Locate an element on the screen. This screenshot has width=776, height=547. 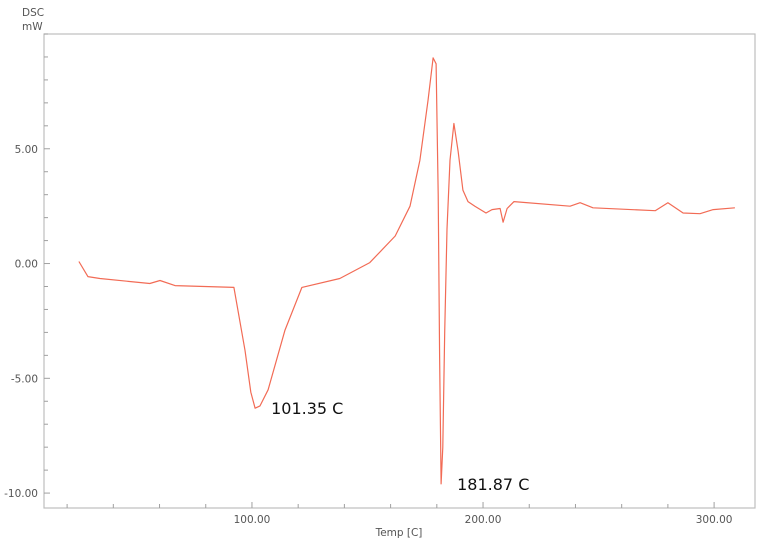
x-tick-label: 100.00 is located at coordinates (252, 520).